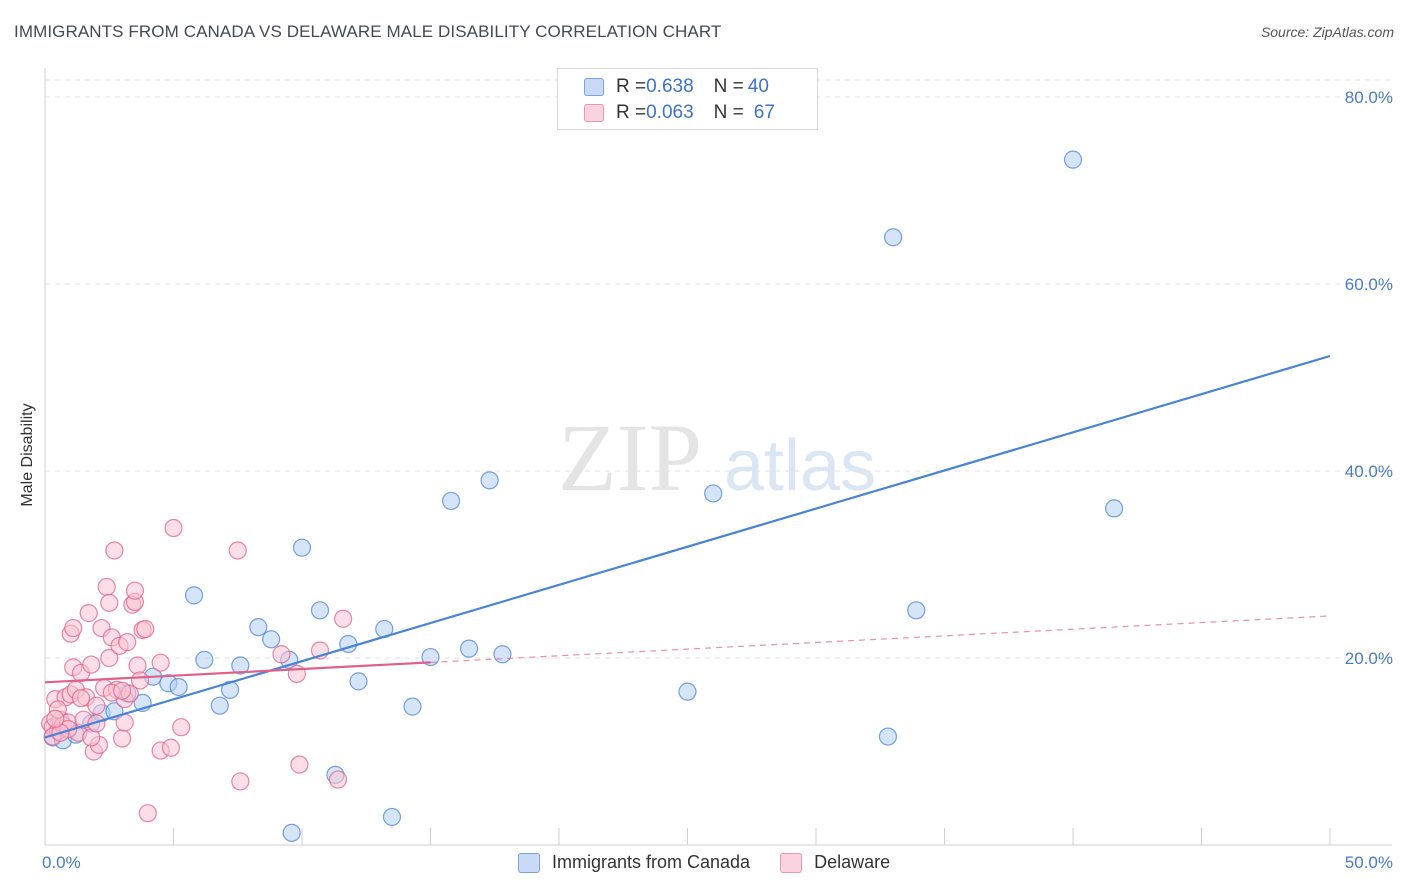 Image resolution: width=1406 pixels, height=892 pixels. I want to click on series-legend: Immigrants from Canada Delaware, so click(719, 862).